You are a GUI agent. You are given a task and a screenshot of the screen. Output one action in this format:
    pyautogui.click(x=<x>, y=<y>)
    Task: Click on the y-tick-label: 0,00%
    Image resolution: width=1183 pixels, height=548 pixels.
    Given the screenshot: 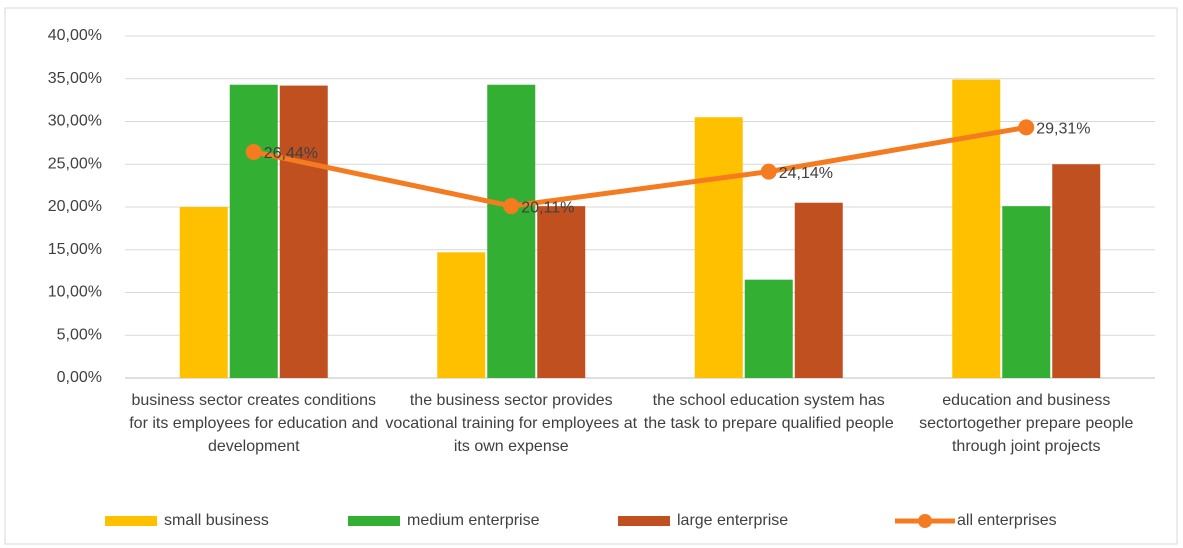 What is the action you would take?
    pyautogui.click(x=79, y=377)
    